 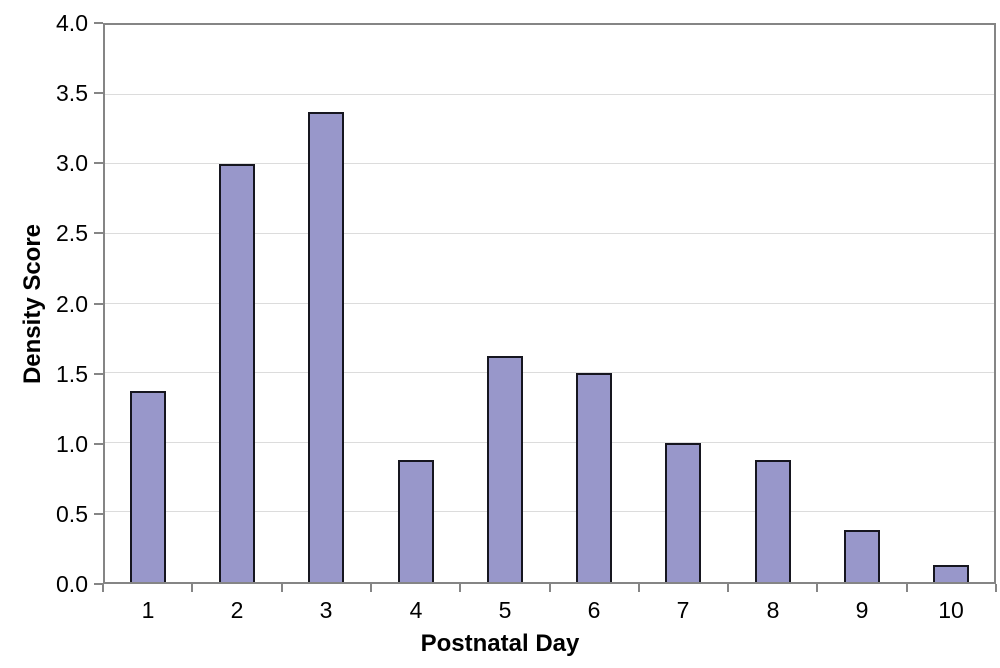 What do you see at coordinates (72, 584) in the screenshot?
I see `y-tick-label-0.0: 0.0` at bounding box center [72, 584].